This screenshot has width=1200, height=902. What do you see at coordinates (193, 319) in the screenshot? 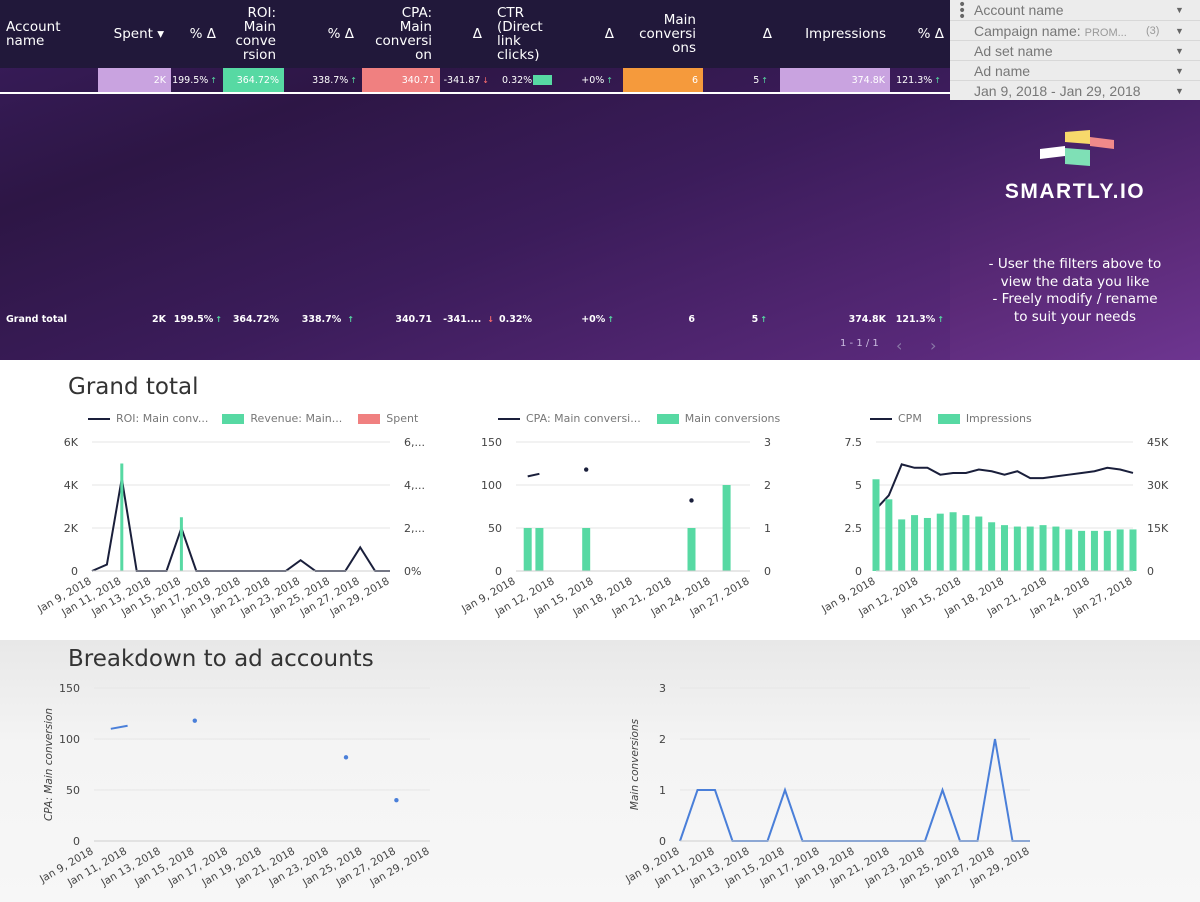
I see `cell-value: 199.5%` at bounding box center [193, 319].